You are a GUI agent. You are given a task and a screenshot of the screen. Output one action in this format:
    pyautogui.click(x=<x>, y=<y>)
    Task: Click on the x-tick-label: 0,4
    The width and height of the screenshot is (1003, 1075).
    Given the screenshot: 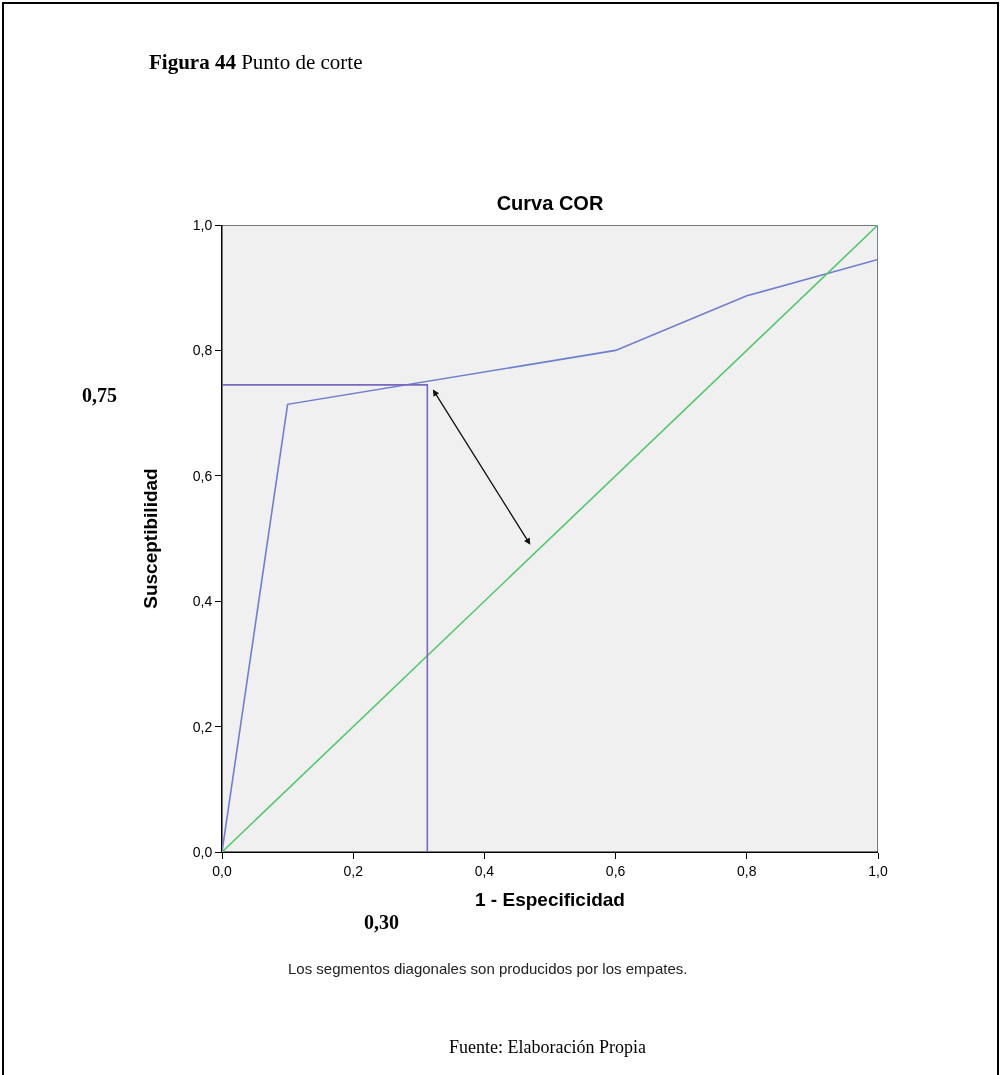 What is the action you would take?
    pyautogui.click(x=484, y=870)
    